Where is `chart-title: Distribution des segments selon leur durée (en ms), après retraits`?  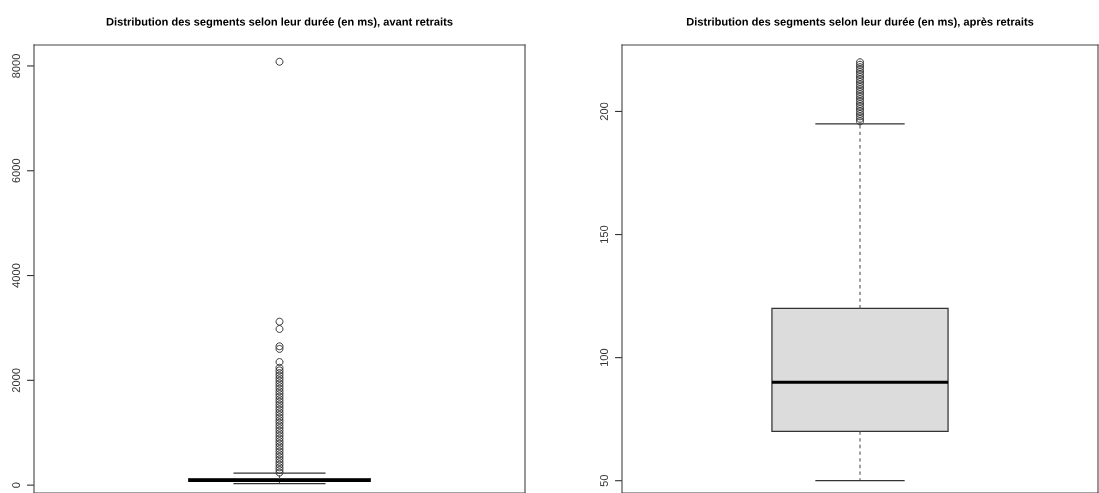 chart-title: Distribution des segments selon leur durée (en ms), après retraits is located at coordinates (860, 22).